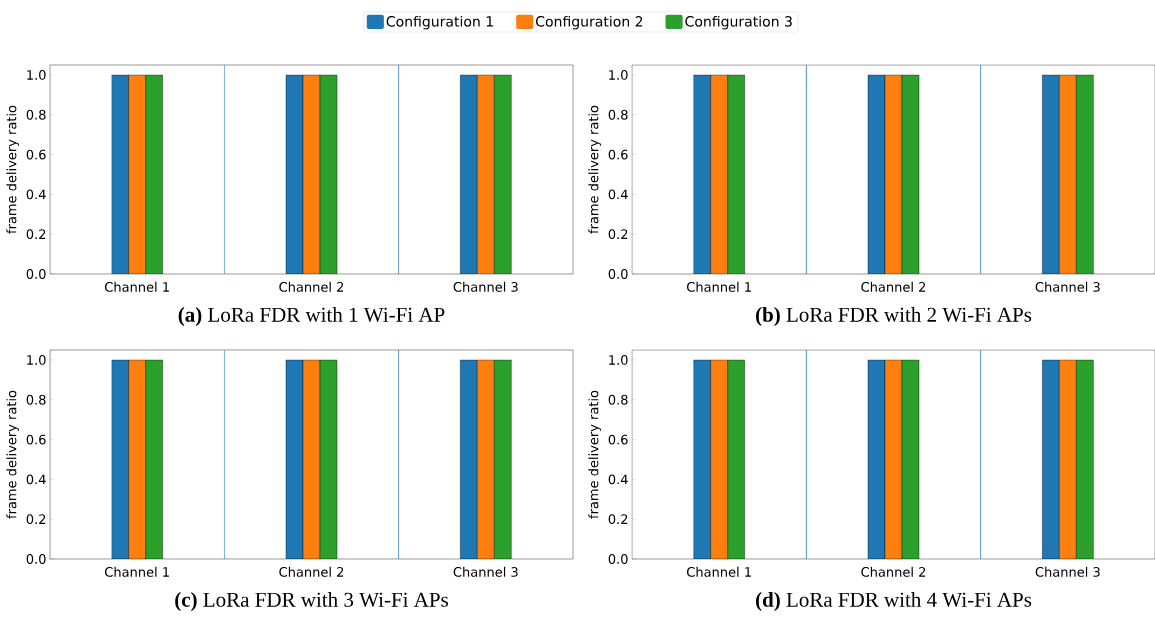  I want to click on legend-label: Configuration 1, so click(439, 22).